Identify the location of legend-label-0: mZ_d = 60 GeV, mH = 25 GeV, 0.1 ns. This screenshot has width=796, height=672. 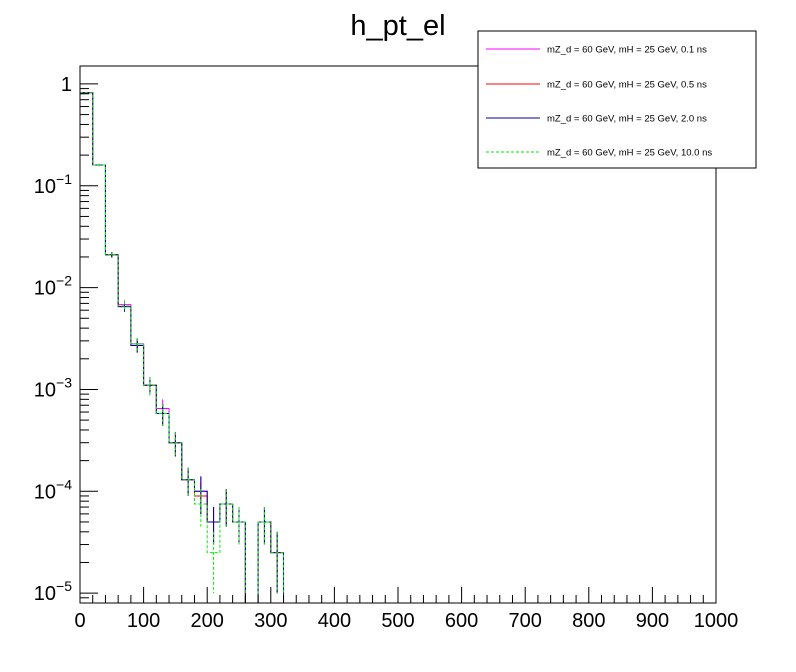
(627, 50).